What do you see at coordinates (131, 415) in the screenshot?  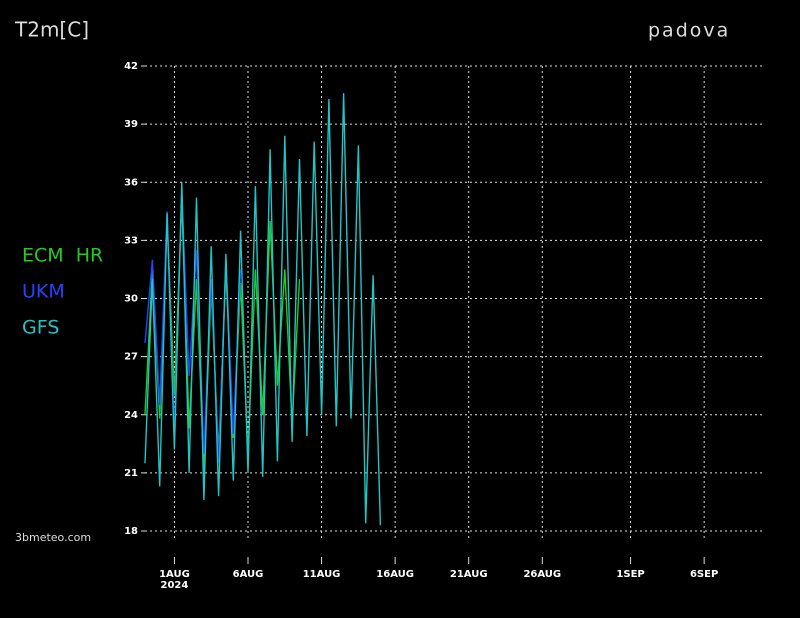 I see `y-tick-label: 24` at bounding box center [131, 415].